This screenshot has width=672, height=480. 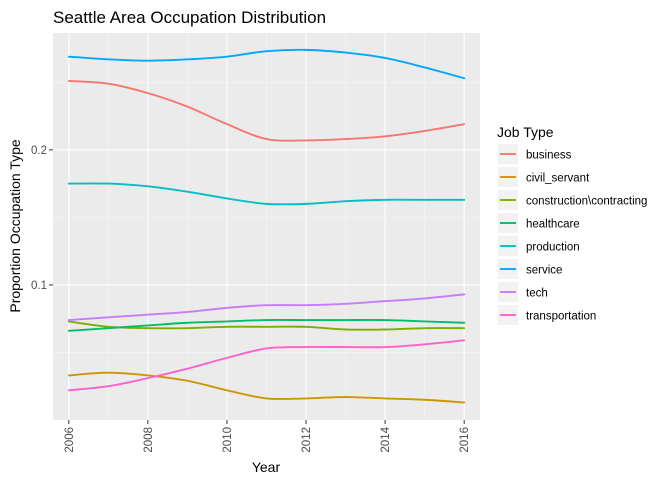 I want to click on x-tick-label: 2014, so click(x=386, y=439).